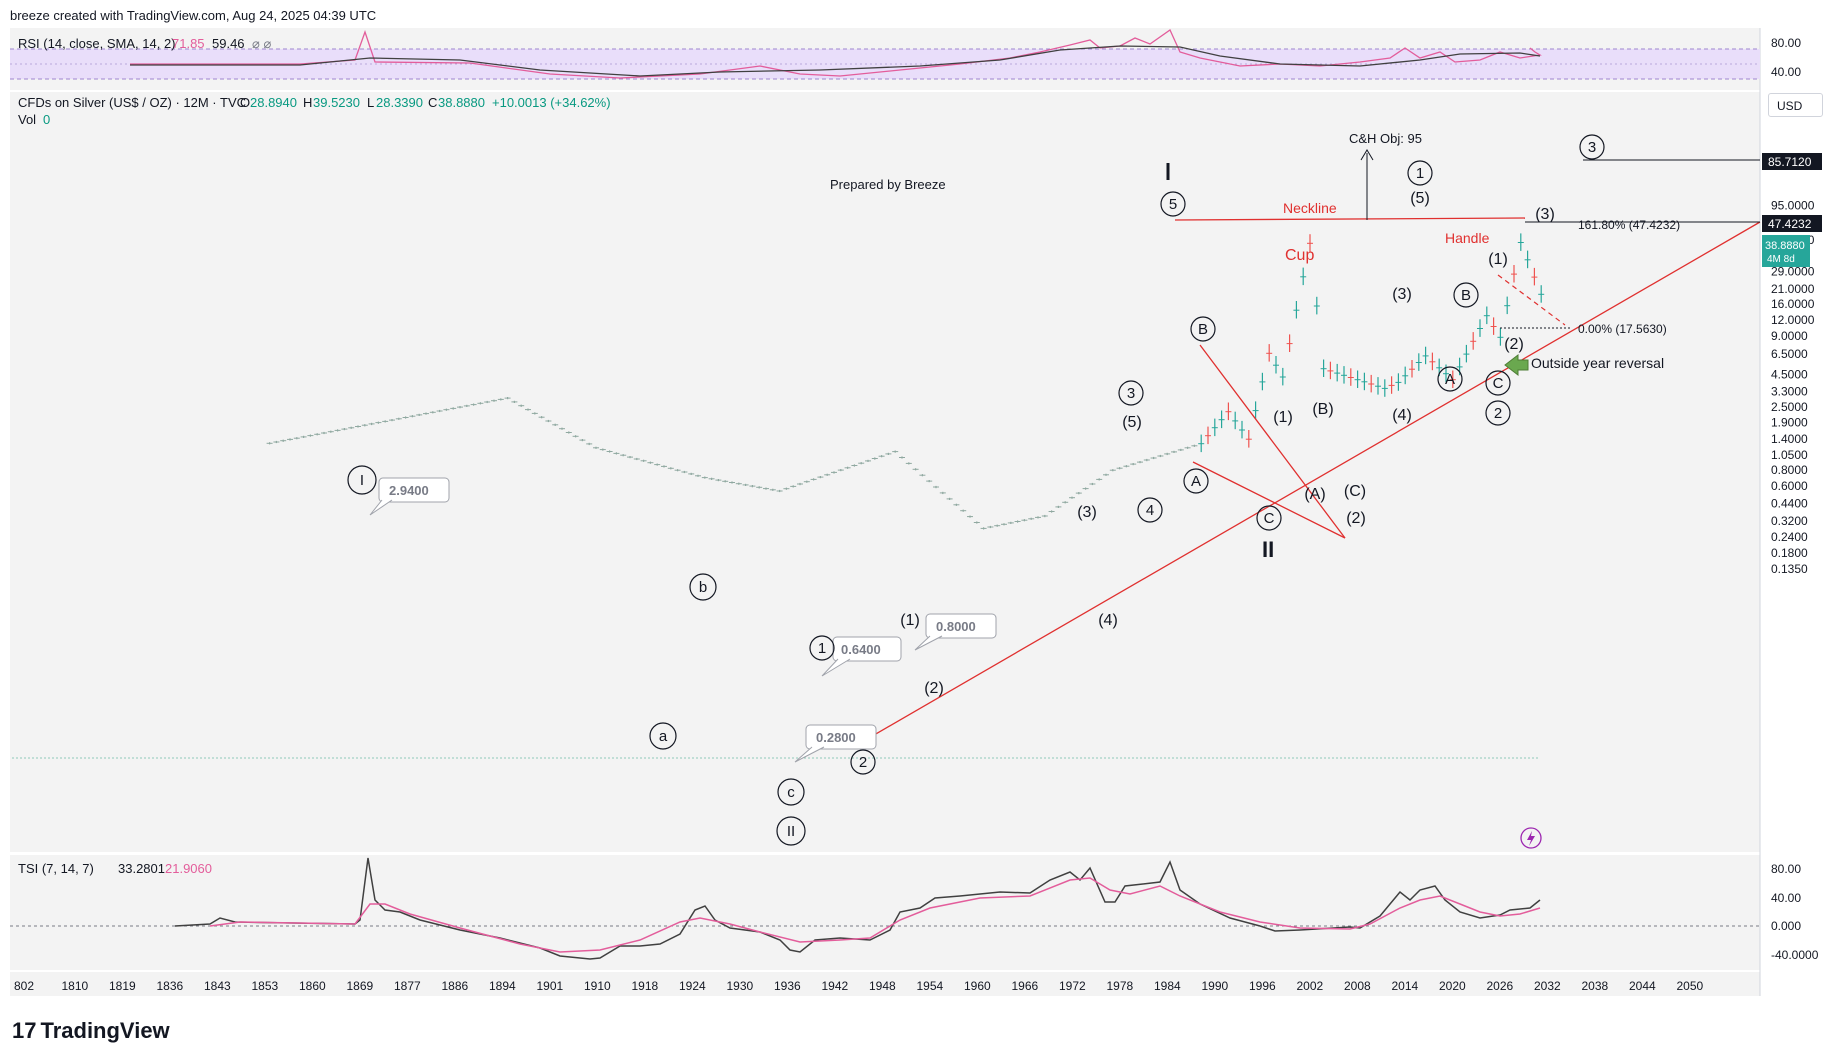 The image size is (1835, 1059). What do you see at coordinates (1793, 289) in the screenshot?
I see `price-axis-label: 21.0000` at bounding box center [1793, 289].